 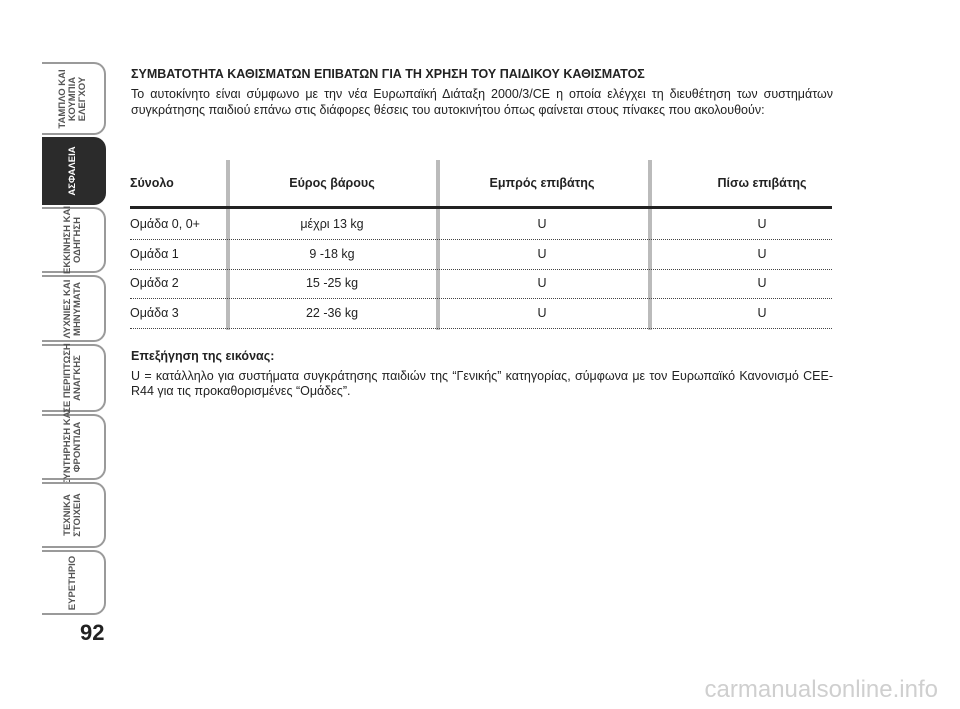 What do you see at coordinates (762, 183) in the screenshot?
I see `table-header-cell: Πίσω επιβάτης` at bounding box center [762, 183].